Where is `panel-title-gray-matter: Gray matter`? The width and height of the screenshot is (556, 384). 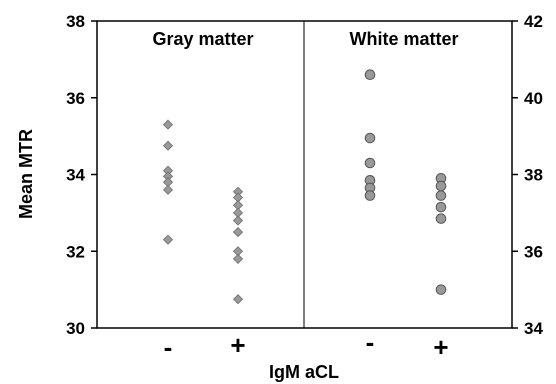 panel-title-gray-matter: Gray matter is located at coordinates (202, 39).